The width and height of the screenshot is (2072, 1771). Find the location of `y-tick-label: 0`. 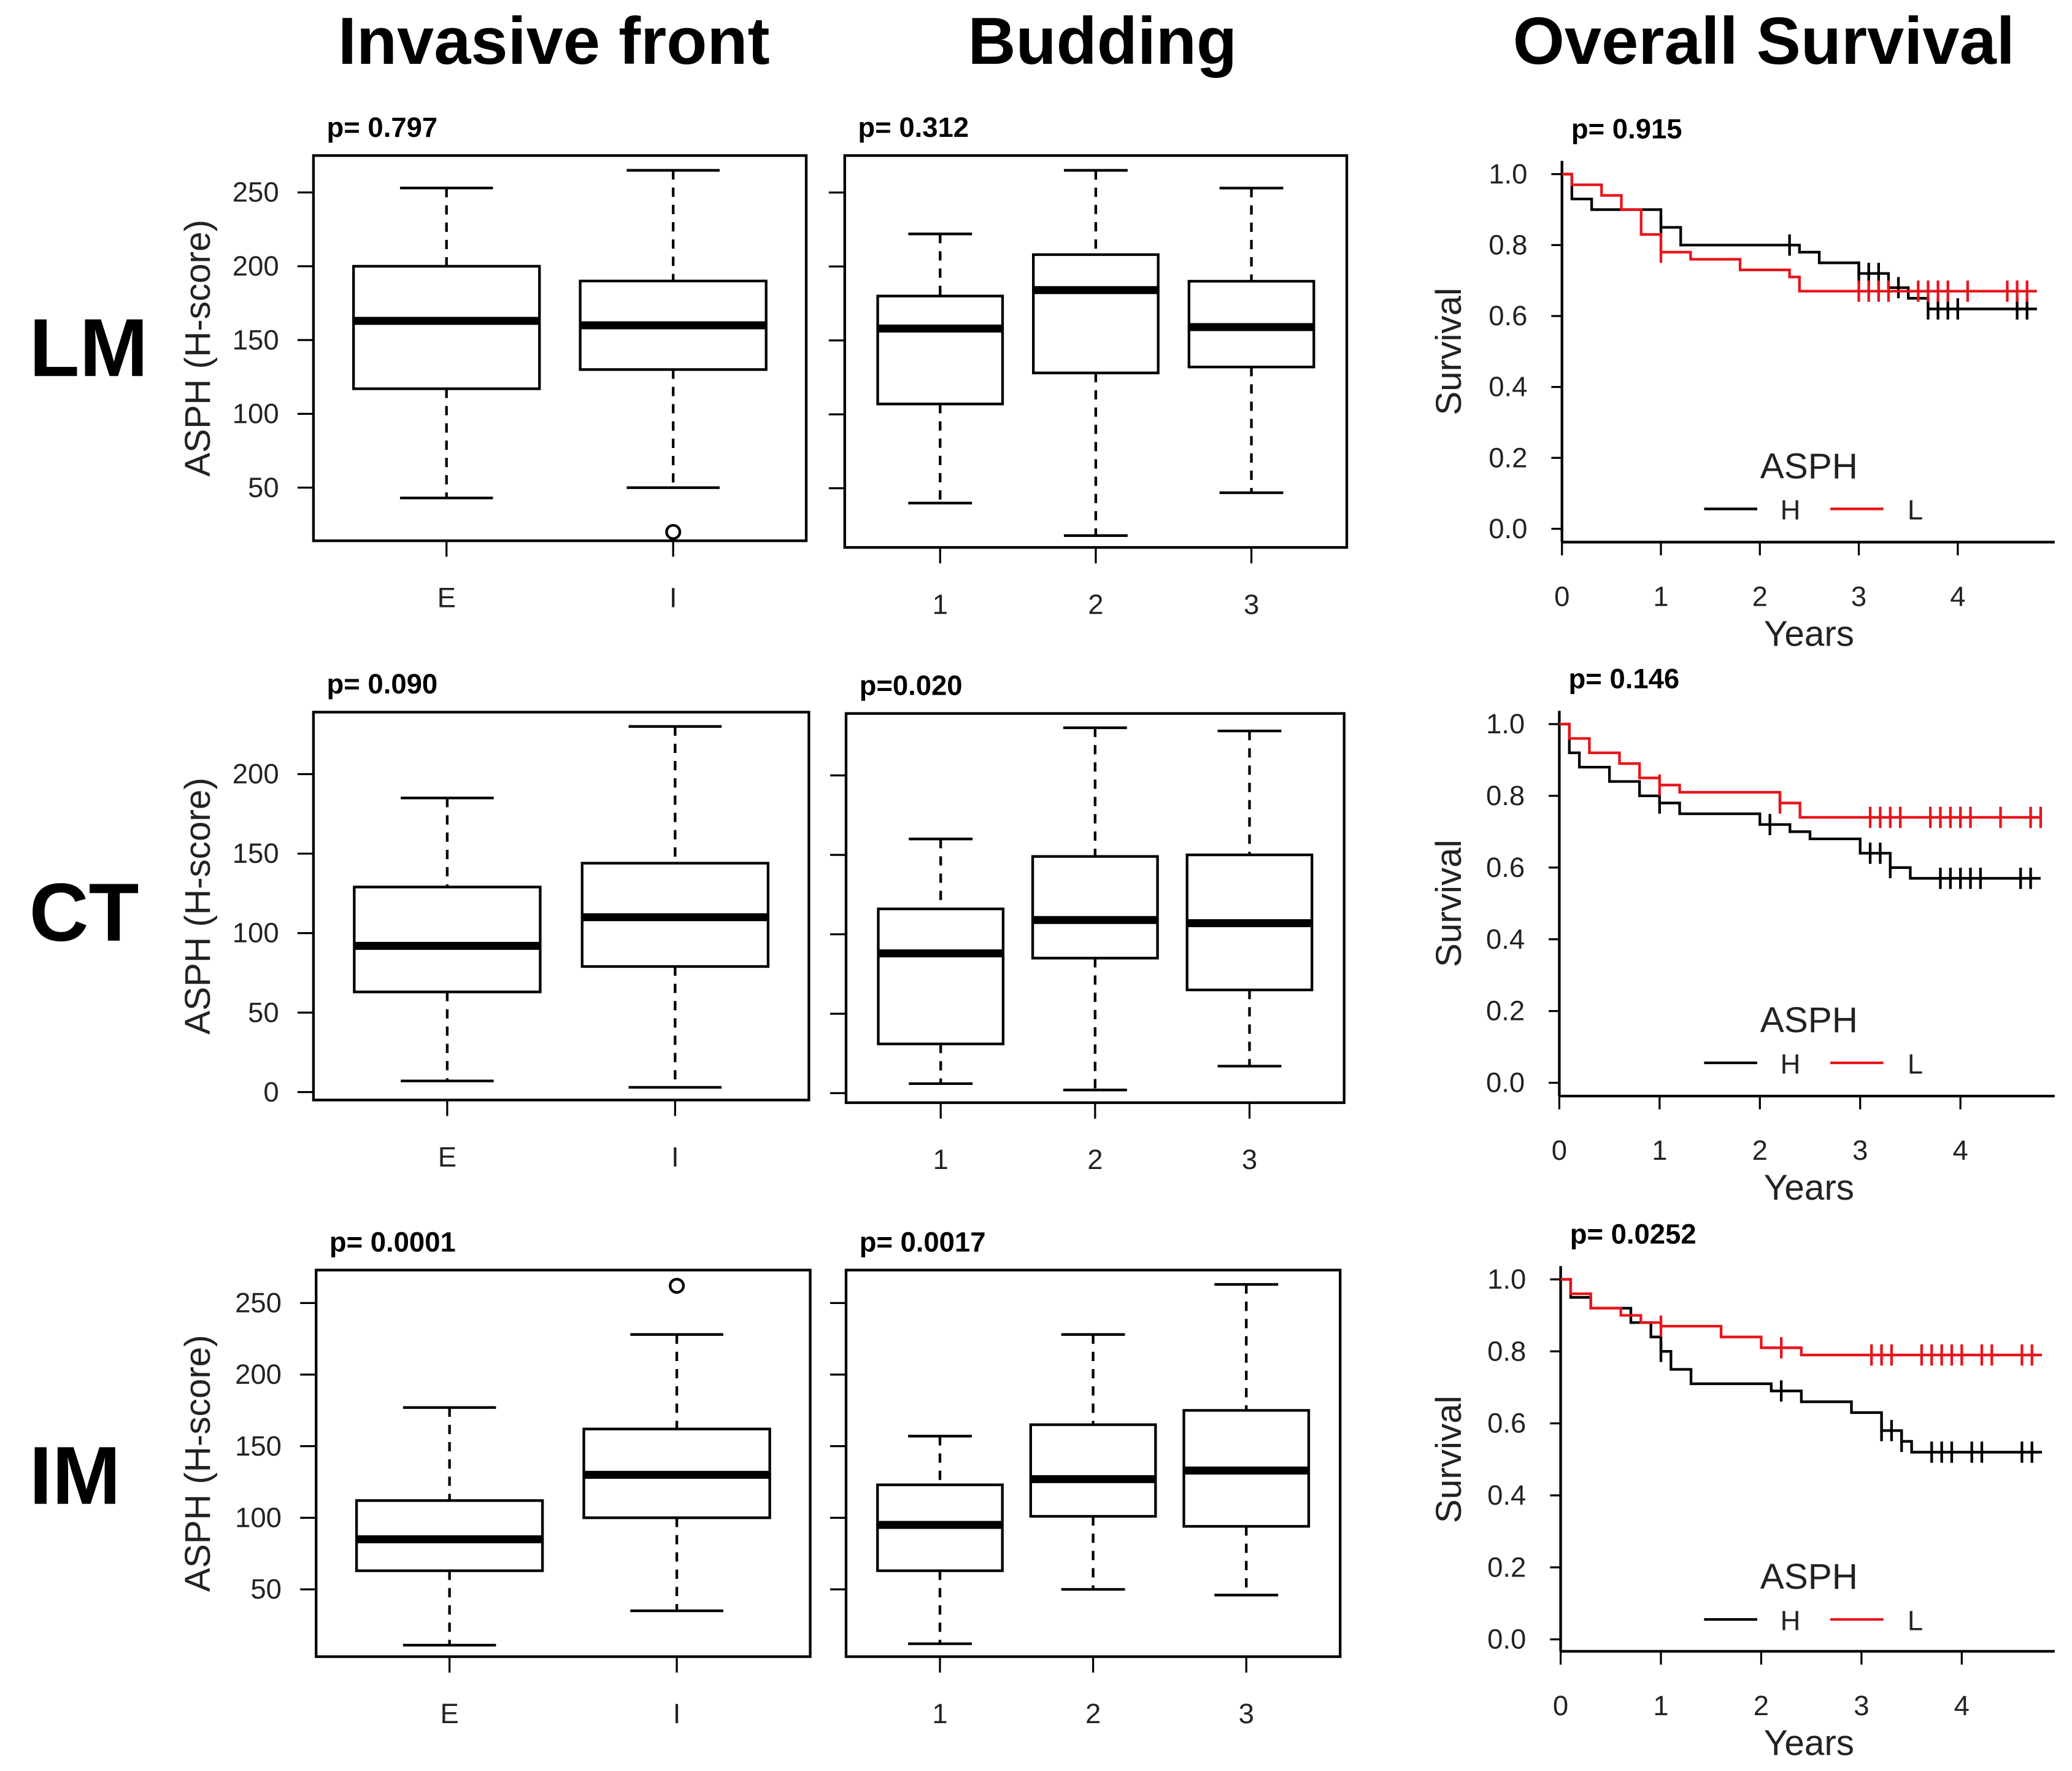

y-tick-label: 0 is located at coordinates (271, 1092).